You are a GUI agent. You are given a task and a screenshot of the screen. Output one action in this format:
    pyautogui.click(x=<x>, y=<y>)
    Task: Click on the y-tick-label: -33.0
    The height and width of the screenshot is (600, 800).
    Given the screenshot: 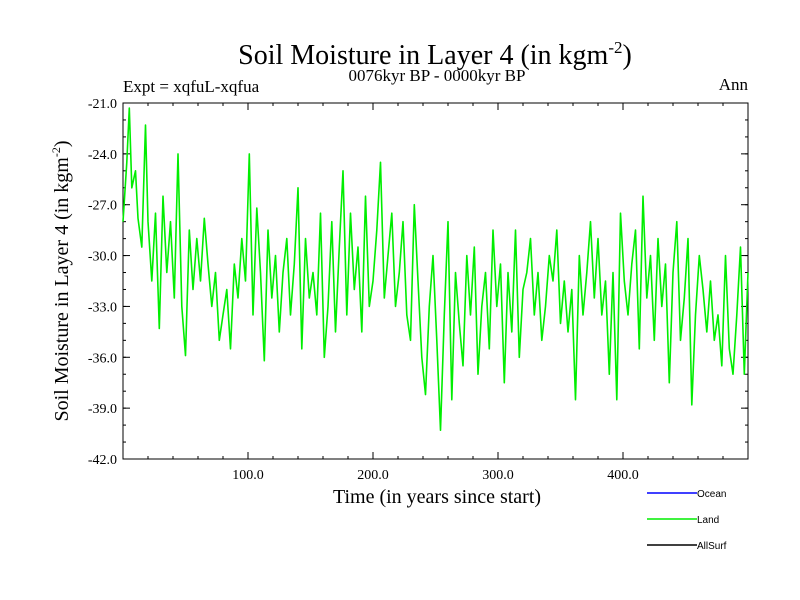 What is the action you would take?
    pyautogui.click(x=102, y=307)
    